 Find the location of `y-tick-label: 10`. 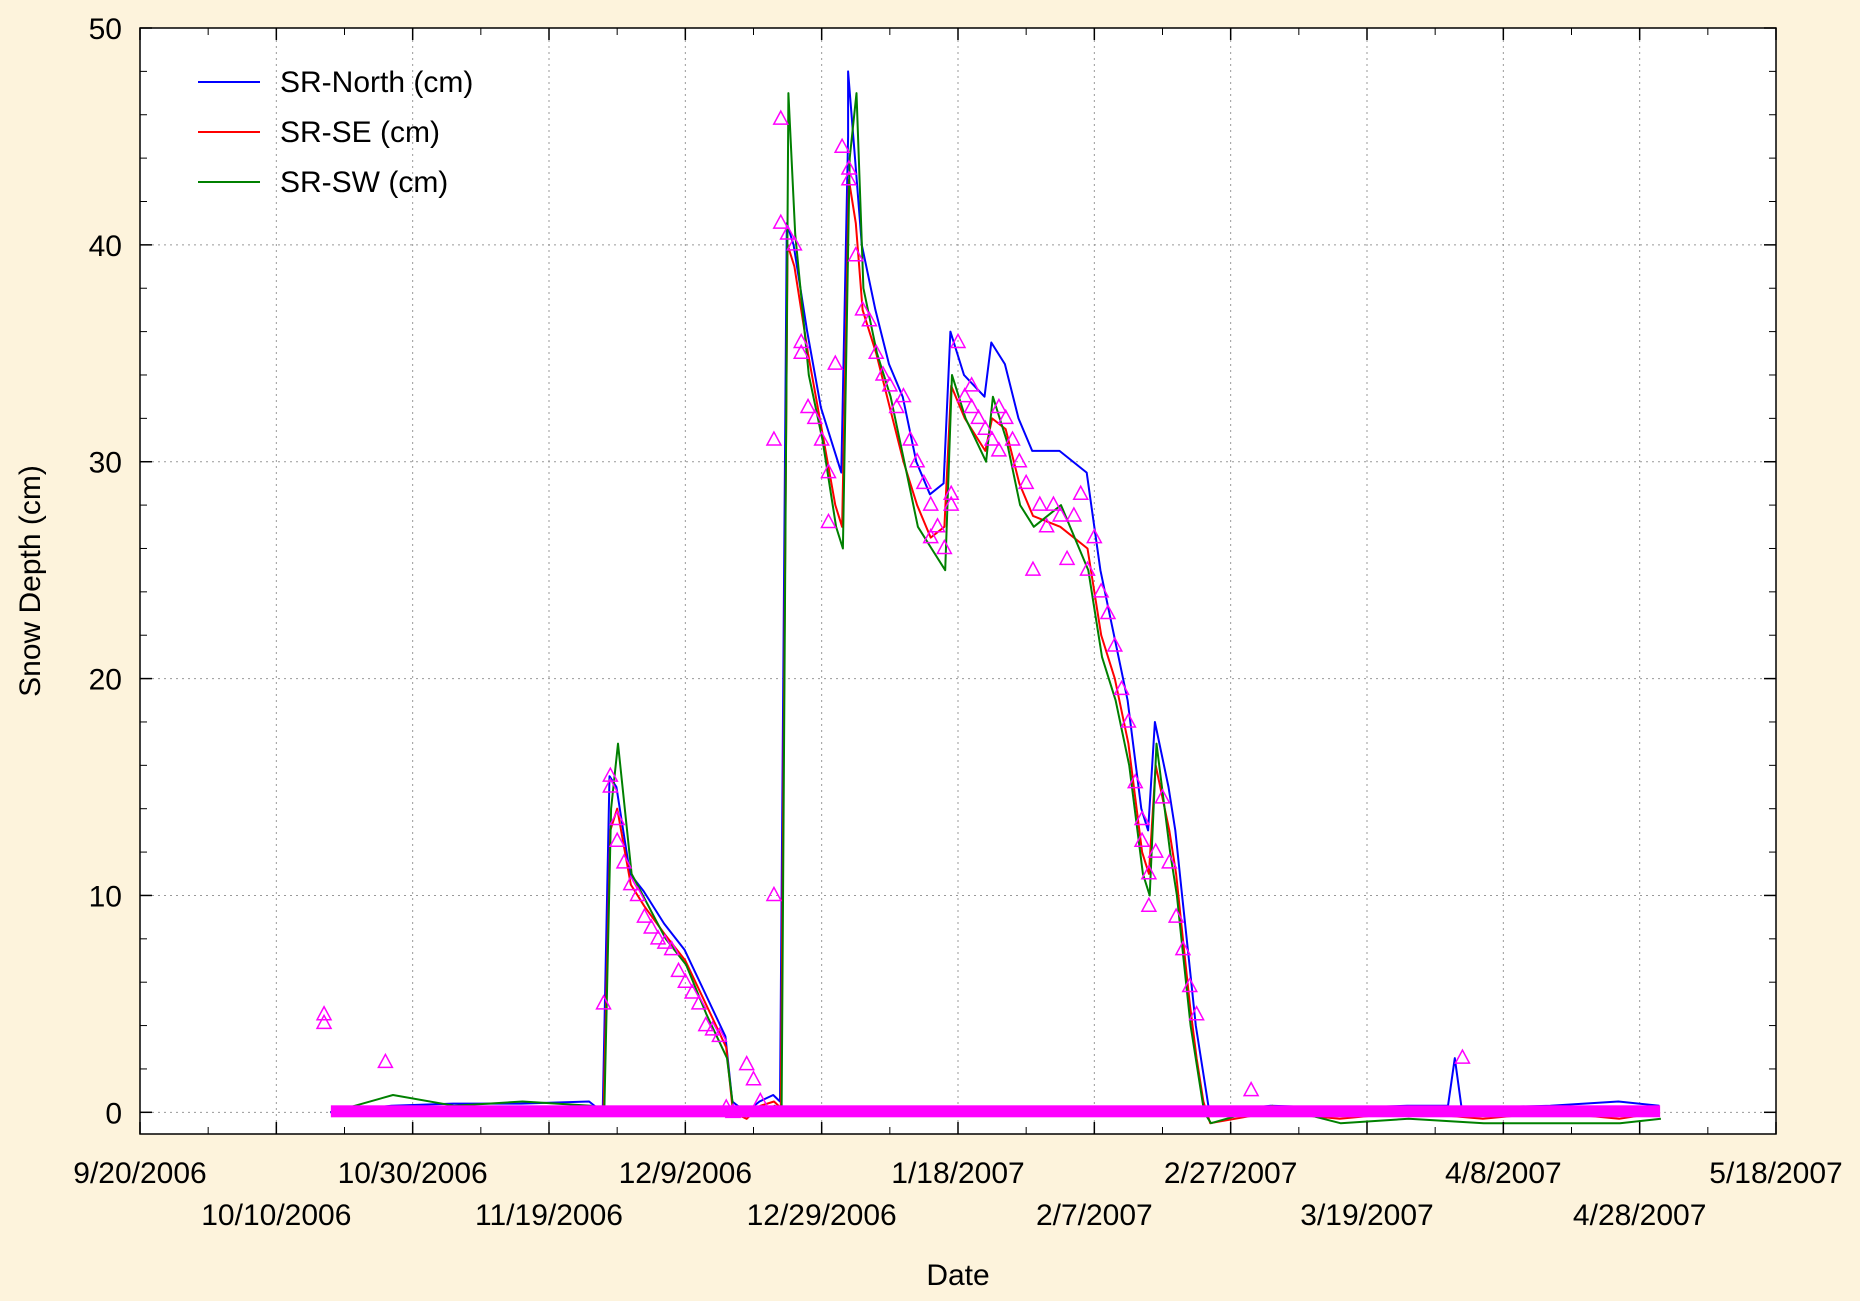

y-tick-label: 10 is located at coordinates (105, 896).